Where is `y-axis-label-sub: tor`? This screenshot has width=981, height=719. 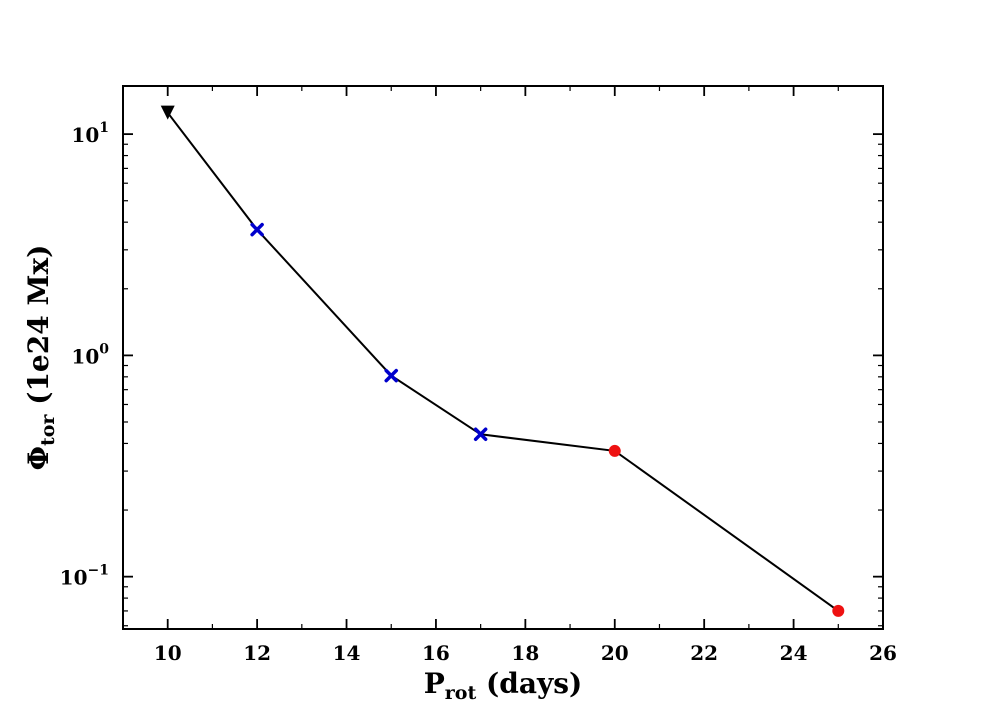
y-axis-label-sub: tor is located at coordinates (48, 430).